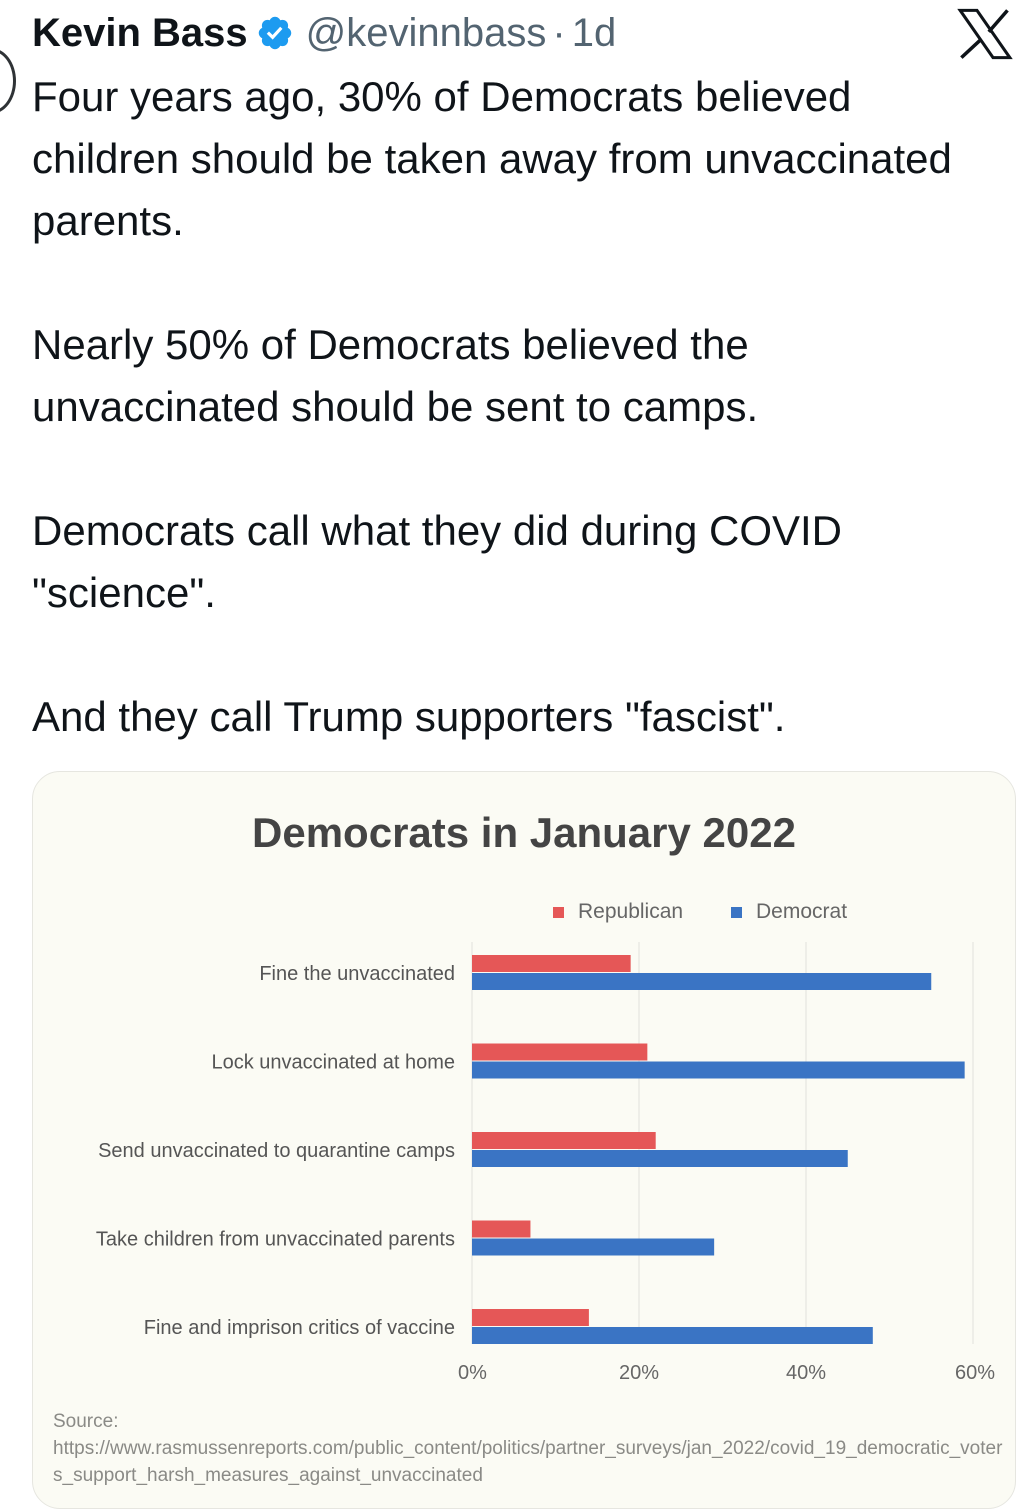  What do you see at coordinates (274, 33) in the screenshot?
I see `verified-badge-icon` at bounding box center [274, 33].